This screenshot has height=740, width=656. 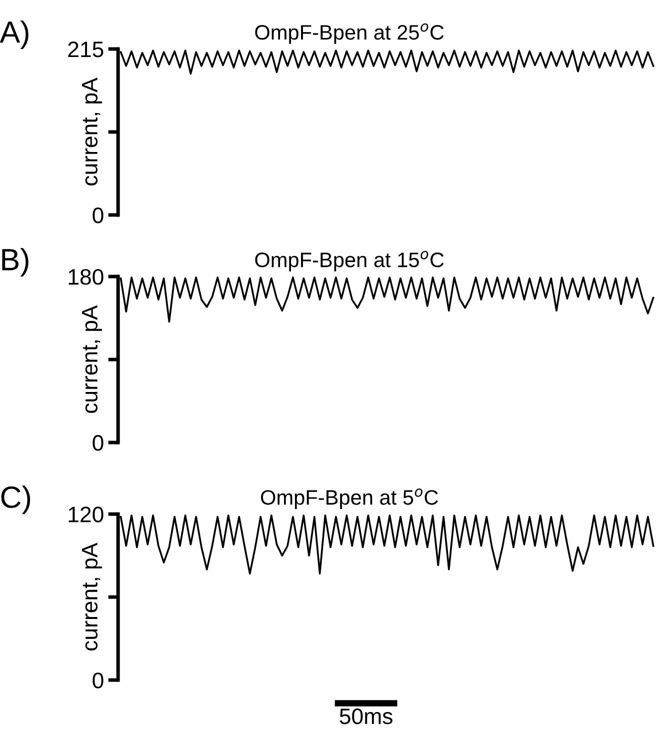 I want to click on y-tick-label: 120, so click(x=86, y=514).